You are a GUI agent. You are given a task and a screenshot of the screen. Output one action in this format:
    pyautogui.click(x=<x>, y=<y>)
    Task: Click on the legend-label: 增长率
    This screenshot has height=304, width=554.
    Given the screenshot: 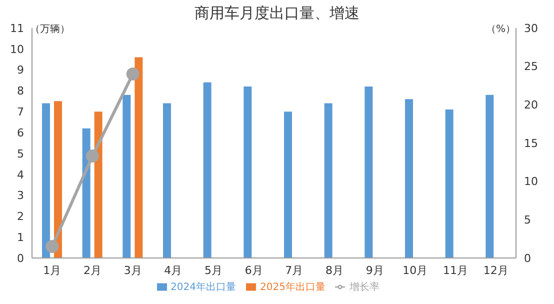 What is the action you would take?
    pyautogui.click(x=364, y=287)
    